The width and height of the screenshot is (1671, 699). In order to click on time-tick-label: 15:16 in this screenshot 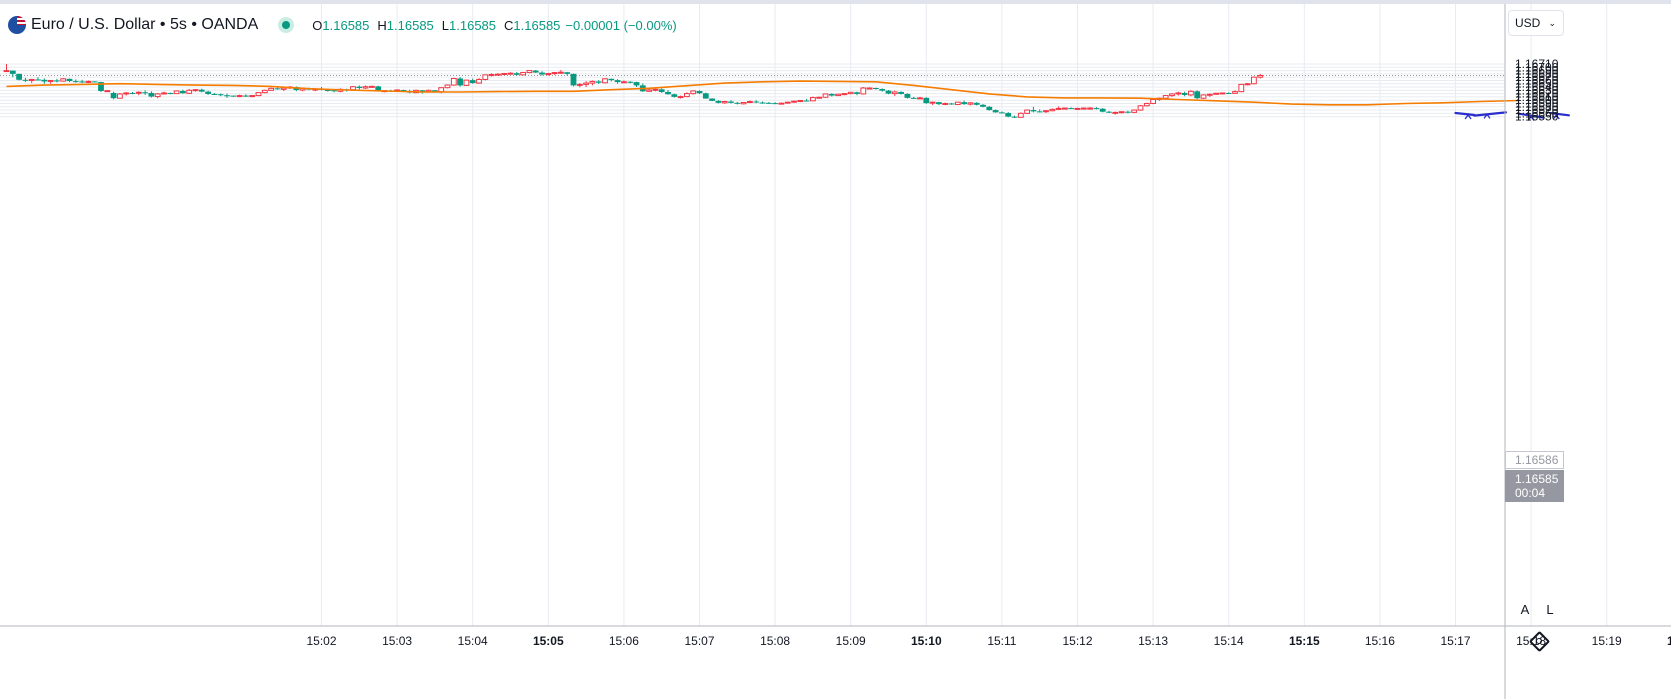, I will do `click(1380, 641)`.